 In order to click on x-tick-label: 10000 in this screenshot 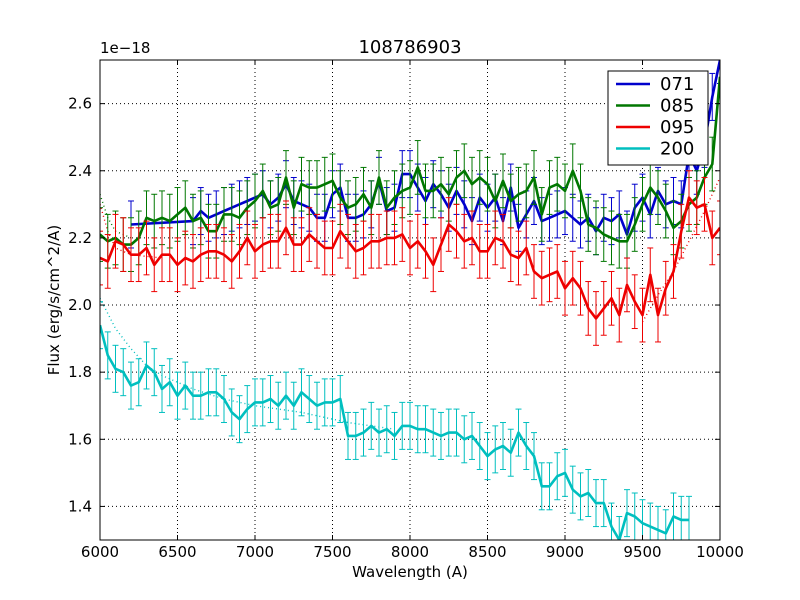, I will do `click(720, 552)`.